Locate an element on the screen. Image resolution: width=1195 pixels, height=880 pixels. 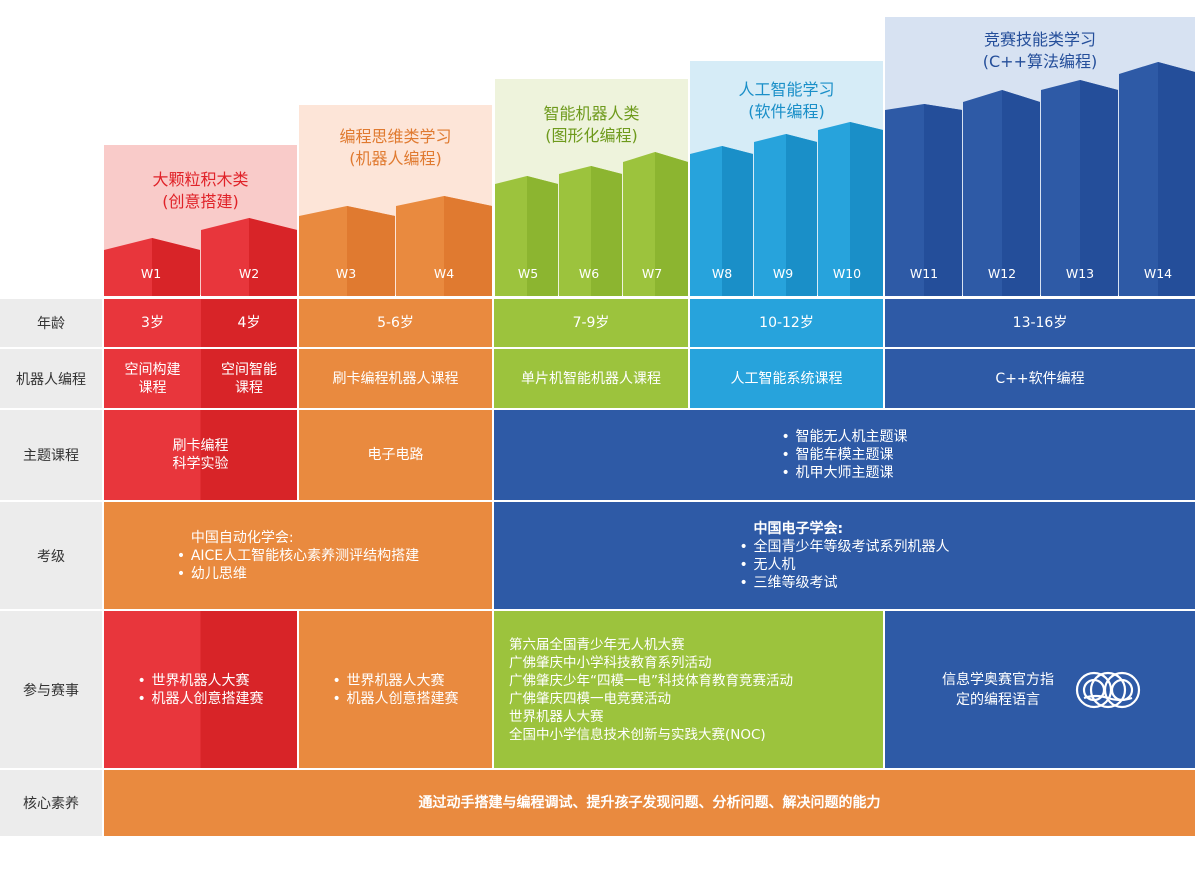
bar-w6-shade is located at coordinates (606, 231).